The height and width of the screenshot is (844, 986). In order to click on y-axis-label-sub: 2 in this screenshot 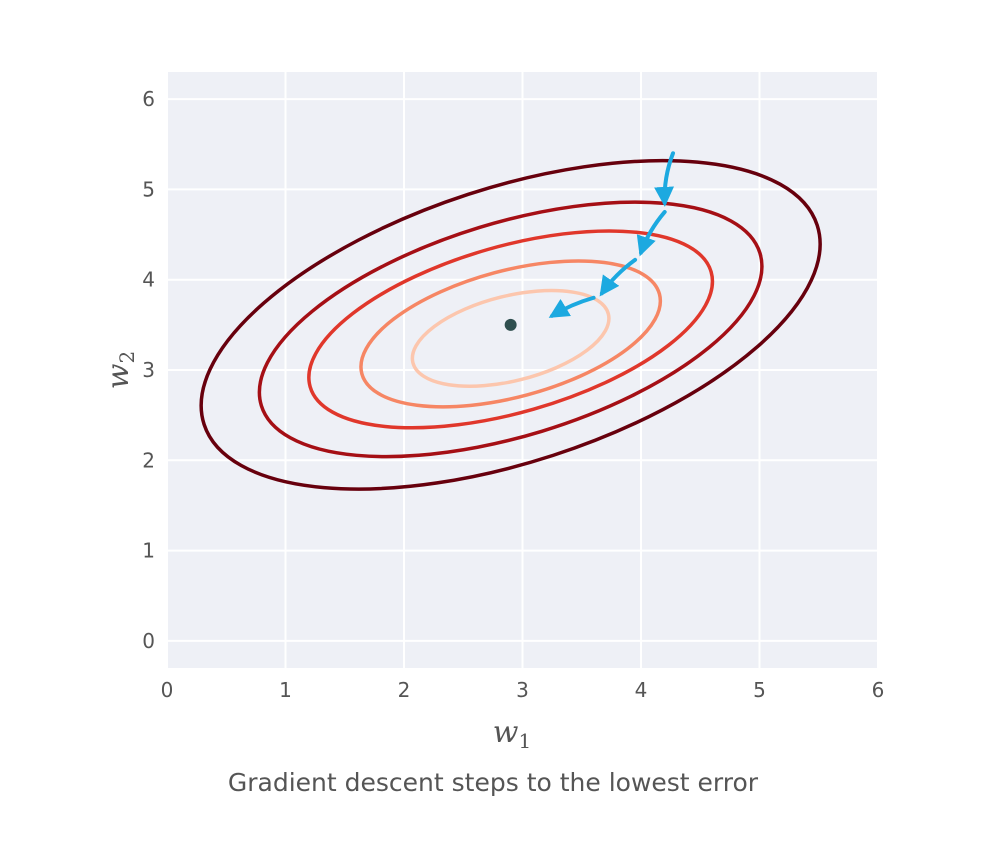, I will do `click(127, 357)`.